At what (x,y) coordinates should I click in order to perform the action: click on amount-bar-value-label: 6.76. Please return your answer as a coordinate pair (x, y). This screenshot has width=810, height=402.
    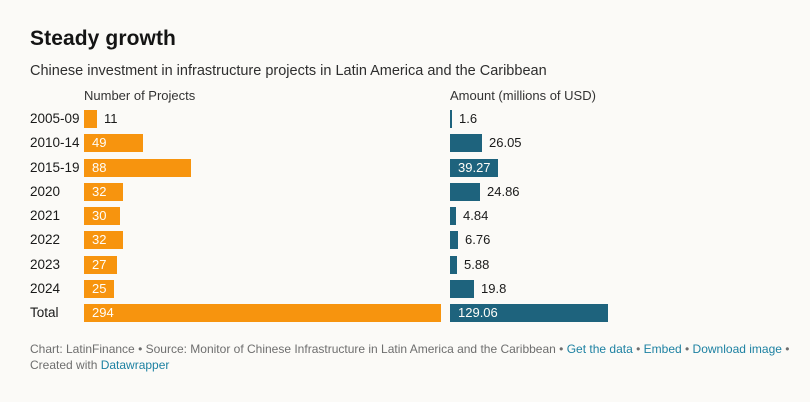
    Looking at the image, I should click on (478, 240).